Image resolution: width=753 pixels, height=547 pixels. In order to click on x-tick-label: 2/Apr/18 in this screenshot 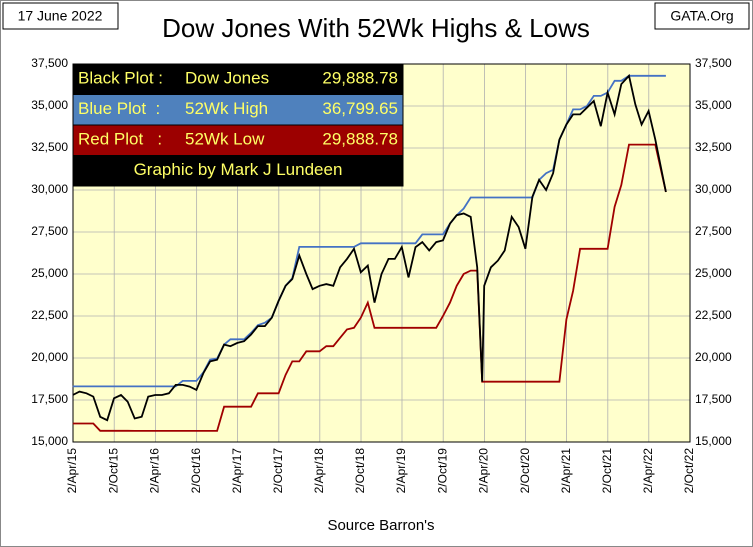, I will do `click(319, 471)`.